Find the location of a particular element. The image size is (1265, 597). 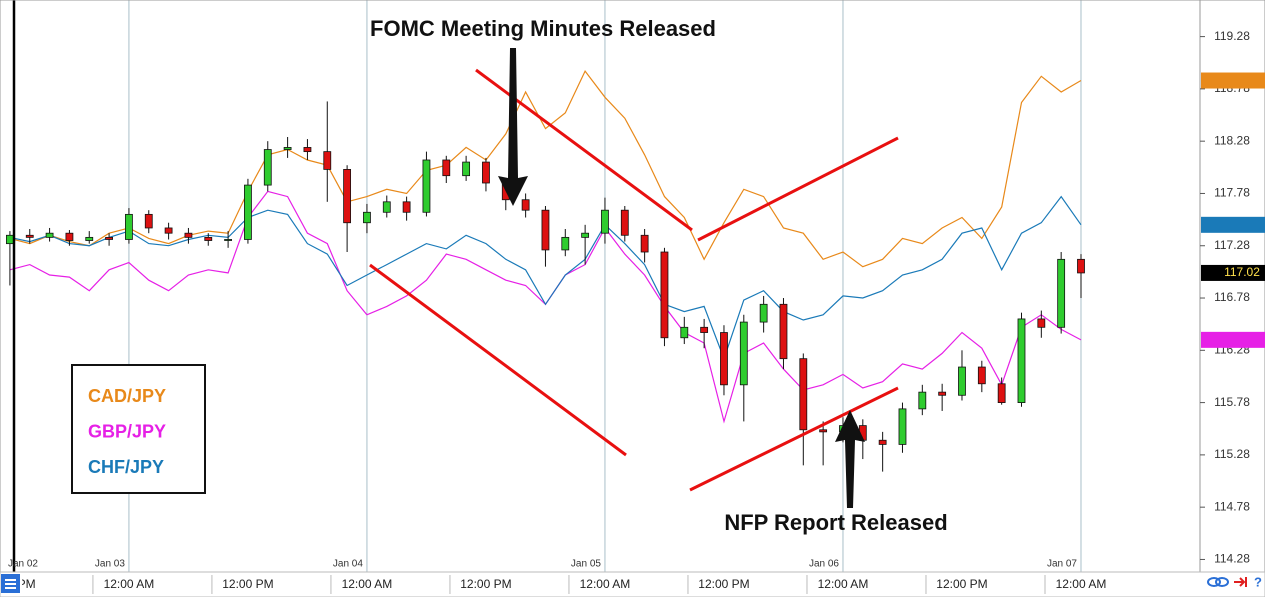

scroll-end-icon is located at coordinates (1240, 582).